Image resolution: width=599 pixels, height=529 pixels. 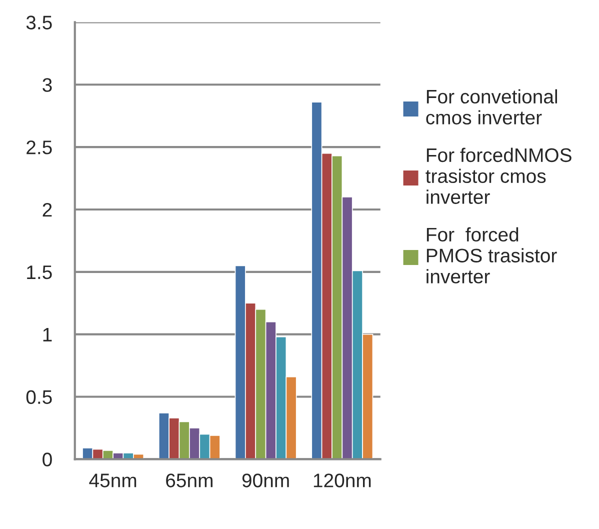 What do you see at coordinates (39, 397) in the screenshot?
I see `y-tick-label: 0.5` at bounding box center [39, 397].